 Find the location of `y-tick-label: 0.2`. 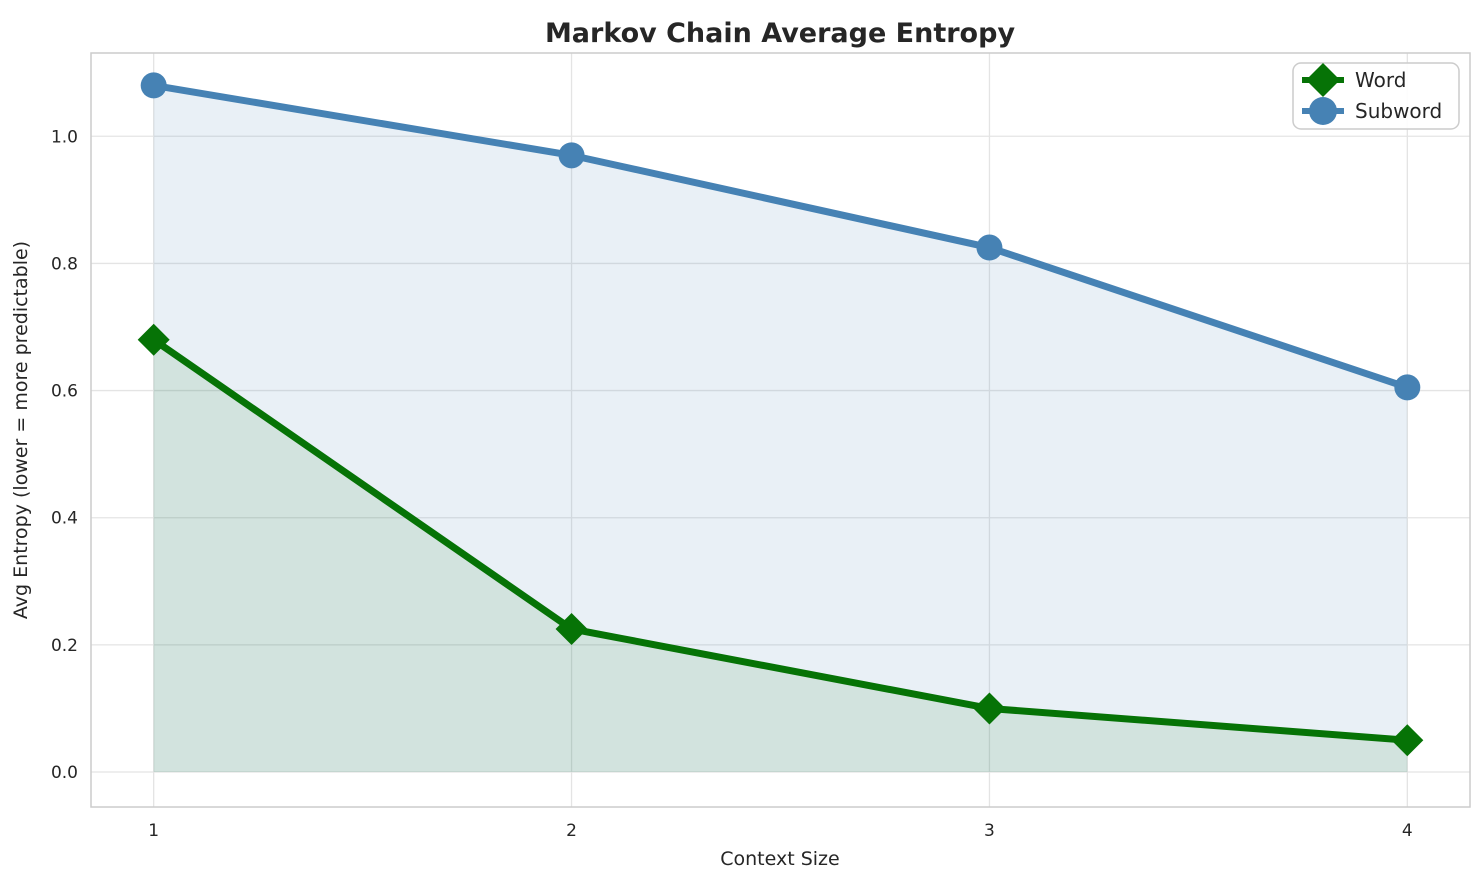

y-tick-label: 0.2 is located at coordinates (64, 646).